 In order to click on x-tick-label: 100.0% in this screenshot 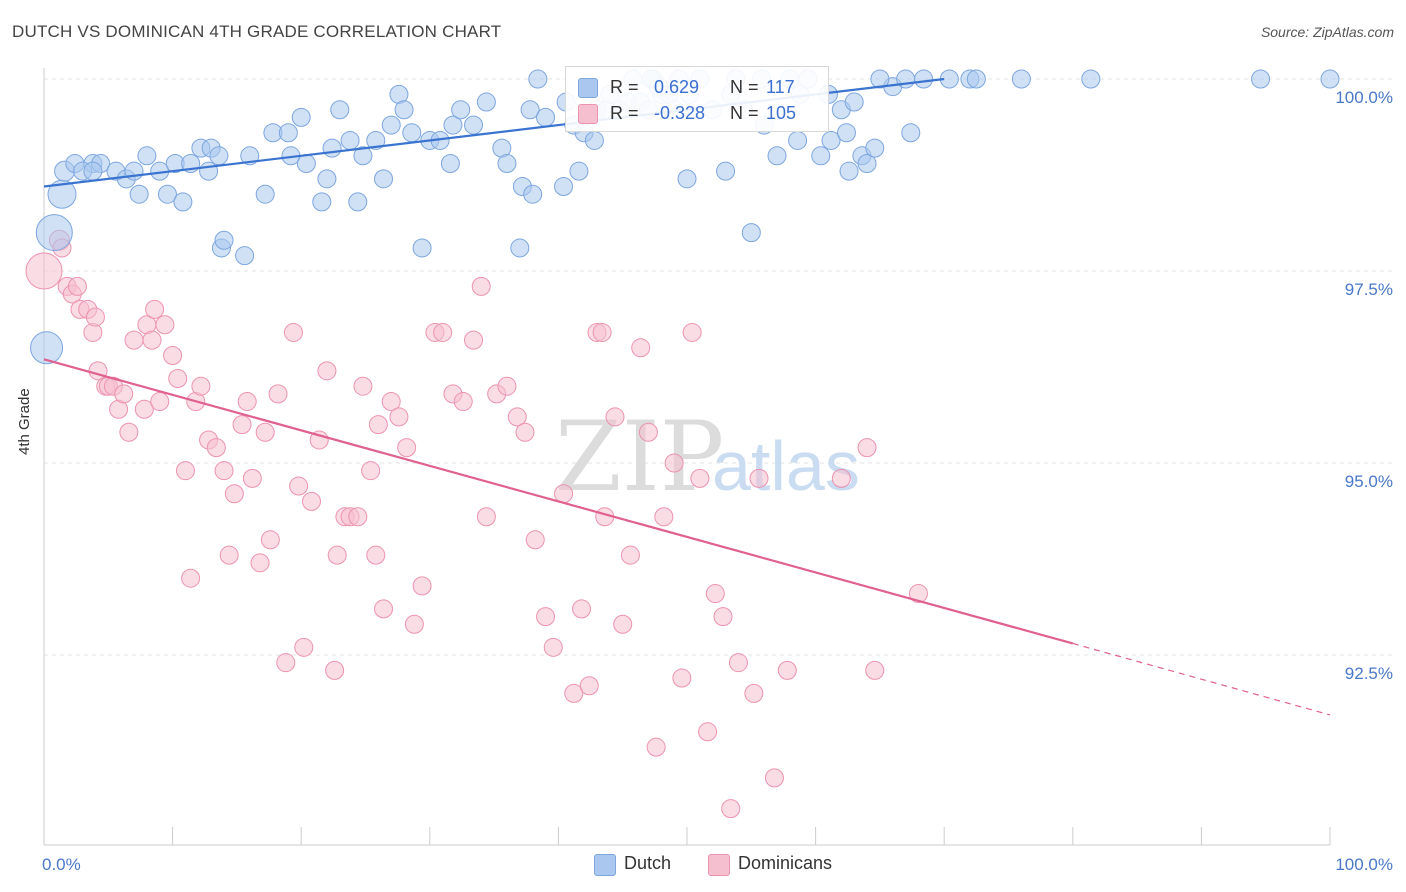, I will do `click(1364, 864)`.